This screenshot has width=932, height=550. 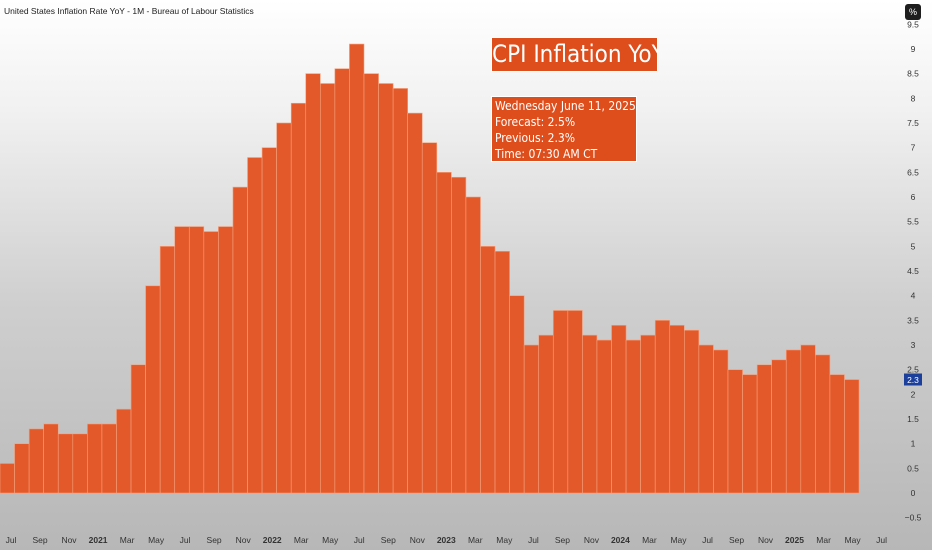 What do you see at coordinates (565, 106) in the screenshot?
I see `release-date-label: Wednesday June 11, 2025` at bounding box center [565, 106].